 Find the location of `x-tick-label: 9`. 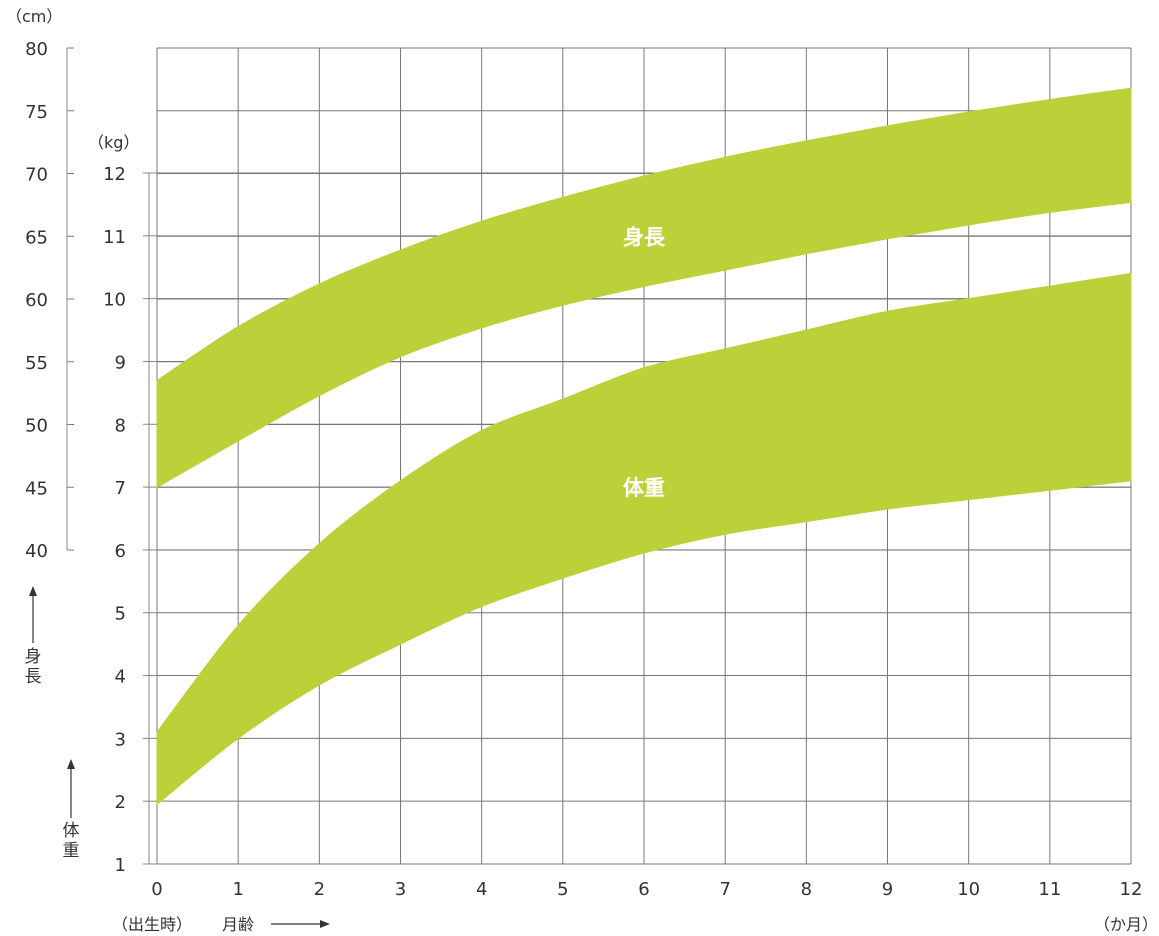

x-tick-label: 9 is located at coordinates (887, 889).